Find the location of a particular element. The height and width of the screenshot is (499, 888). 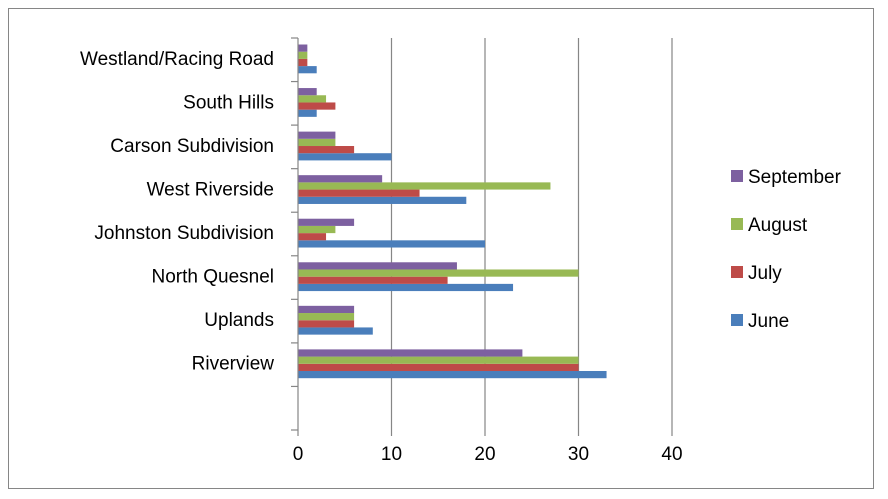

category-label: Johnston Subdivision is located at coordinates (184, 233).